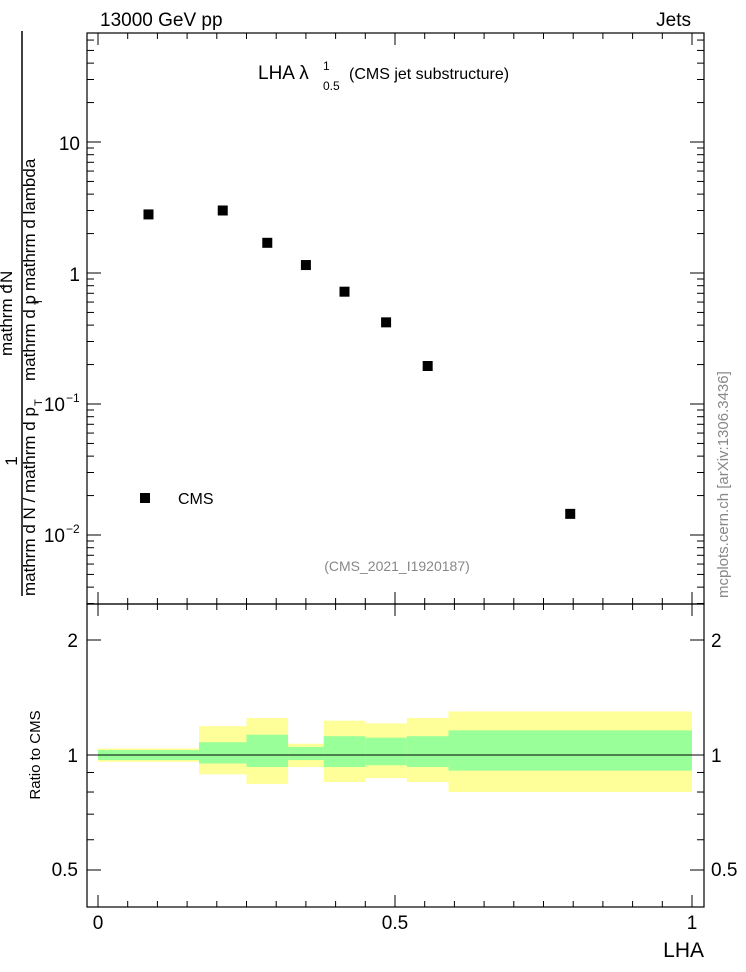 This screenshot has height=972, width=746. I want to click on plot-title-note: (CMS jet substructure), so click(429, 74).